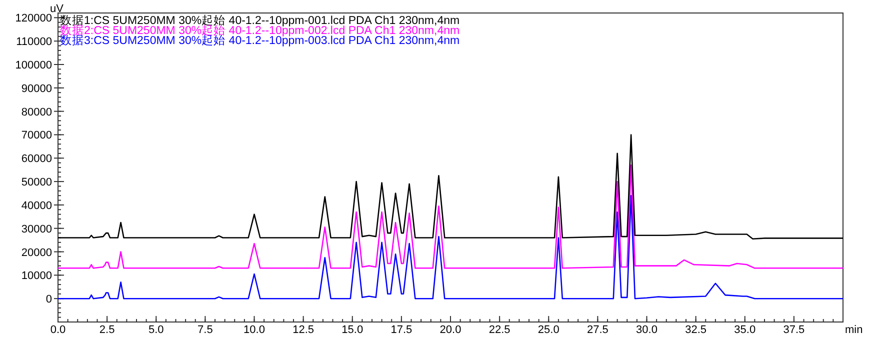 This screenshot has height=342, width=892. What do you see at coordinates (34, 42) in the screenshot?
I see `y-tick-label: 110000` at bounding box center [34, 42].